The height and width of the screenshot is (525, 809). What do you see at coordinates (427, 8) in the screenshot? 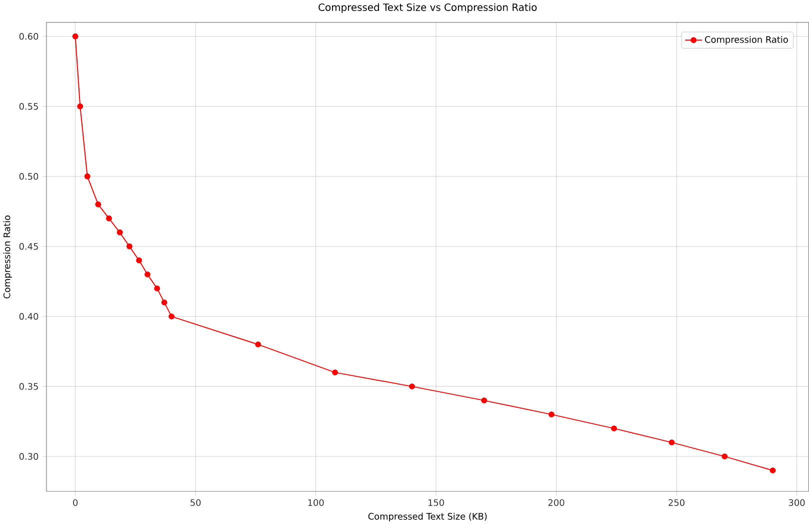
I see `chart-title: Compressed Text Size vs Compression Ratio` at bounding box center [427, 8].